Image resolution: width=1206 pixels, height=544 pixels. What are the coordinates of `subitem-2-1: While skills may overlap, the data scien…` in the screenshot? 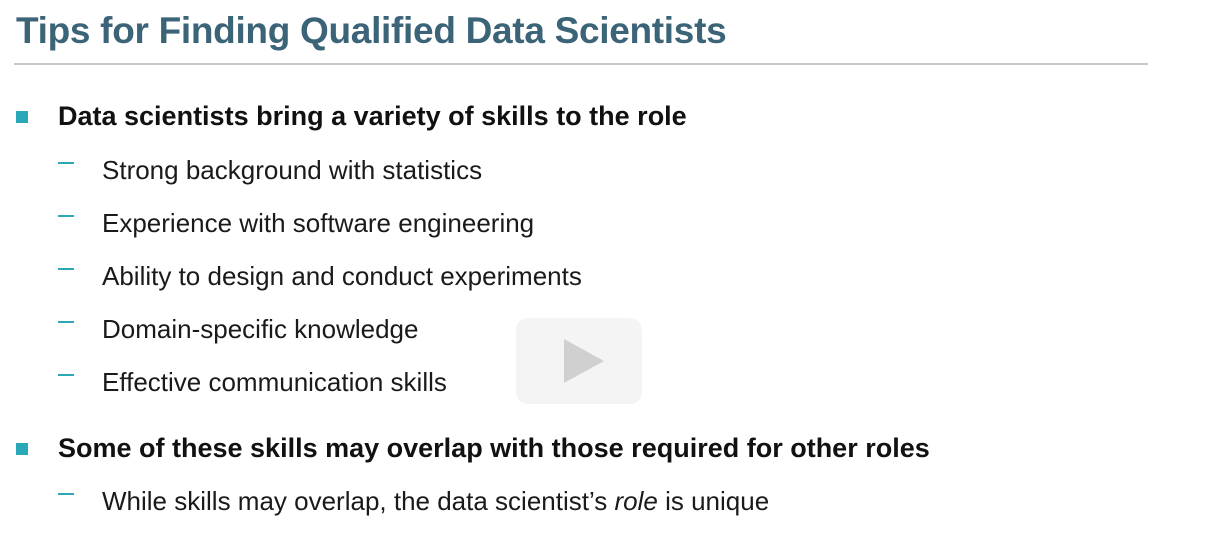 It's located at (413, 501).